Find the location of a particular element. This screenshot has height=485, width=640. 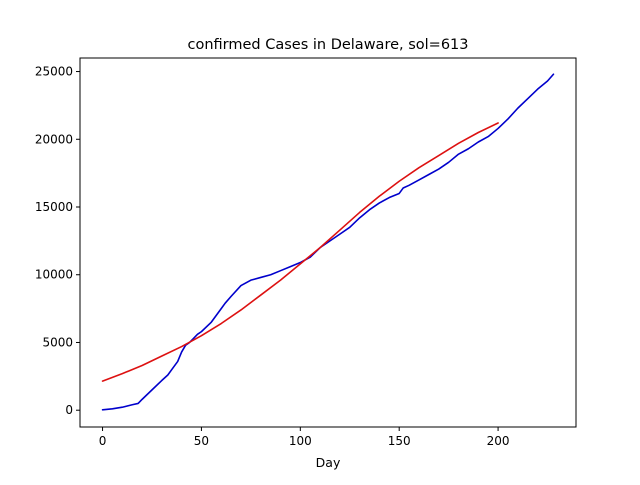

y-tick-label: 15000 is located at coordinates (54, 207).